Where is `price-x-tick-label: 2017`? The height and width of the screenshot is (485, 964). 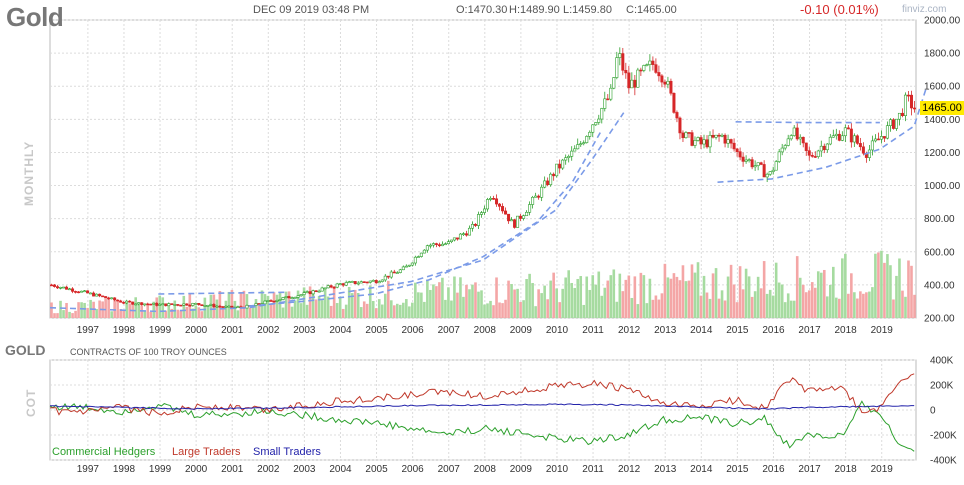 price-x-tick-label: 2017 is located at coordinates (809, 330).